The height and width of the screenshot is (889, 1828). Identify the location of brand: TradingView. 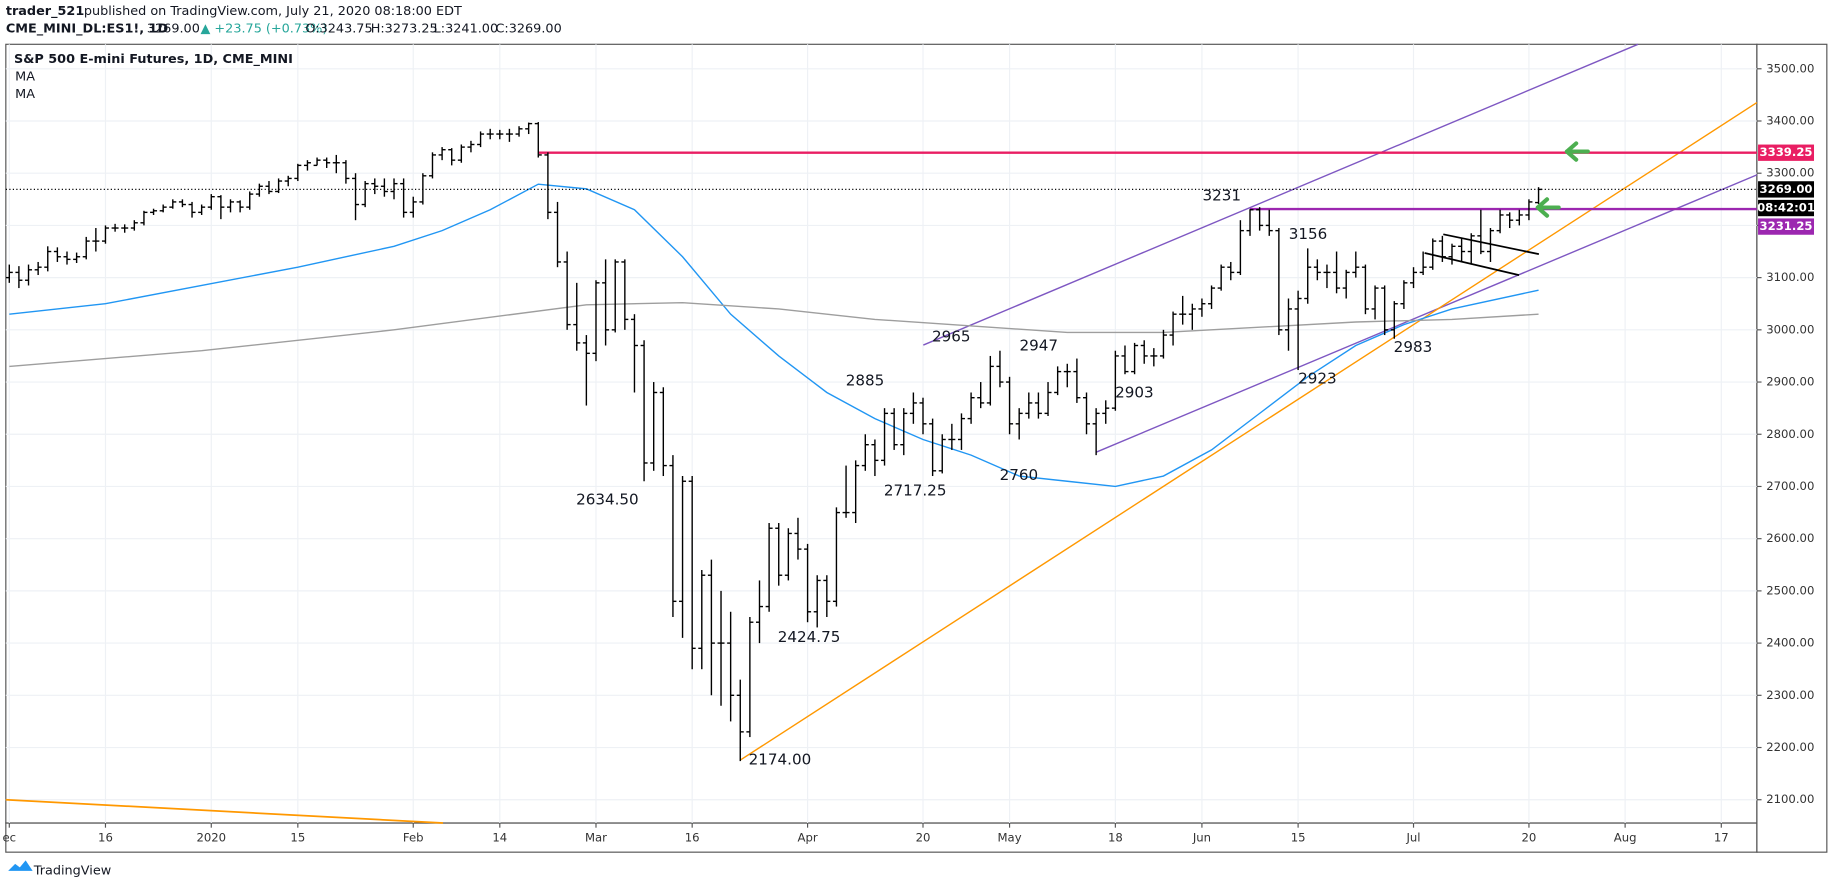
(72, 870).